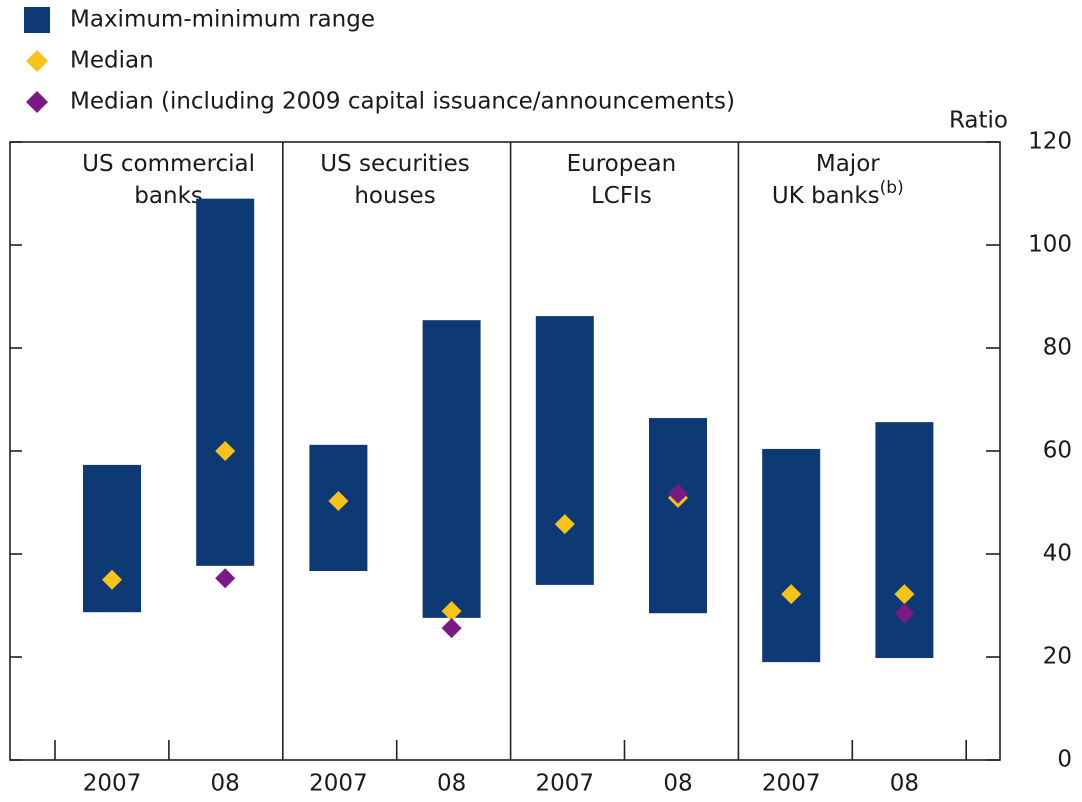  Describe the element at coordinates (112, 61) in the screenshot. I see `legend-label: Median` at that location.